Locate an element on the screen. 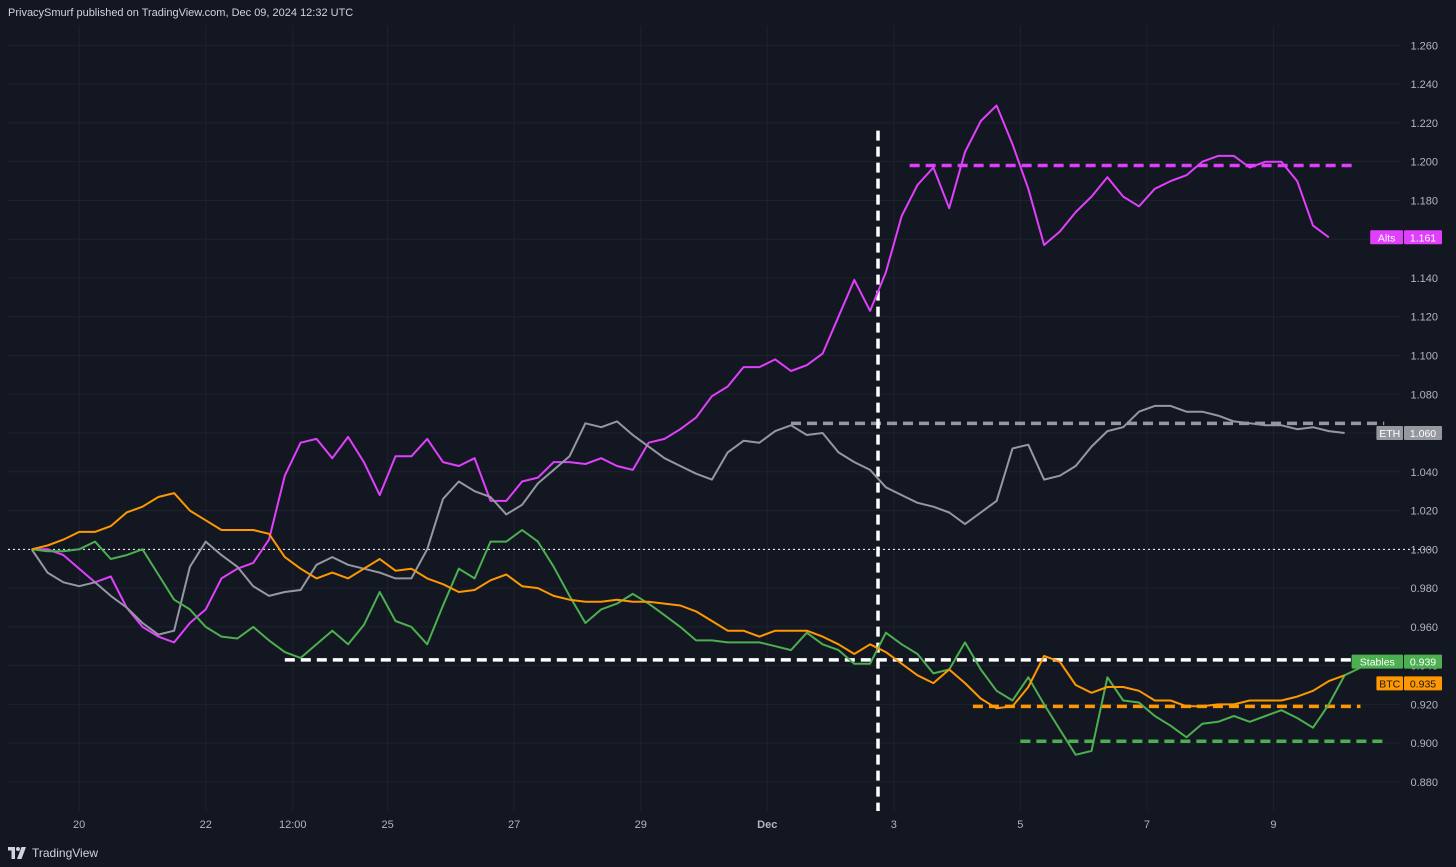 The image size is (1456, 867). x-tick-label: 25 is located at coordinates (388, 825).